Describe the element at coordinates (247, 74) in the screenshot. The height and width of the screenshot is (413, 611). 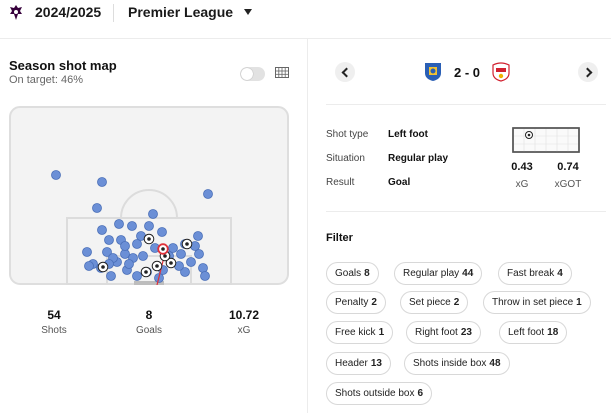
I see `toggle-knob` at that location.